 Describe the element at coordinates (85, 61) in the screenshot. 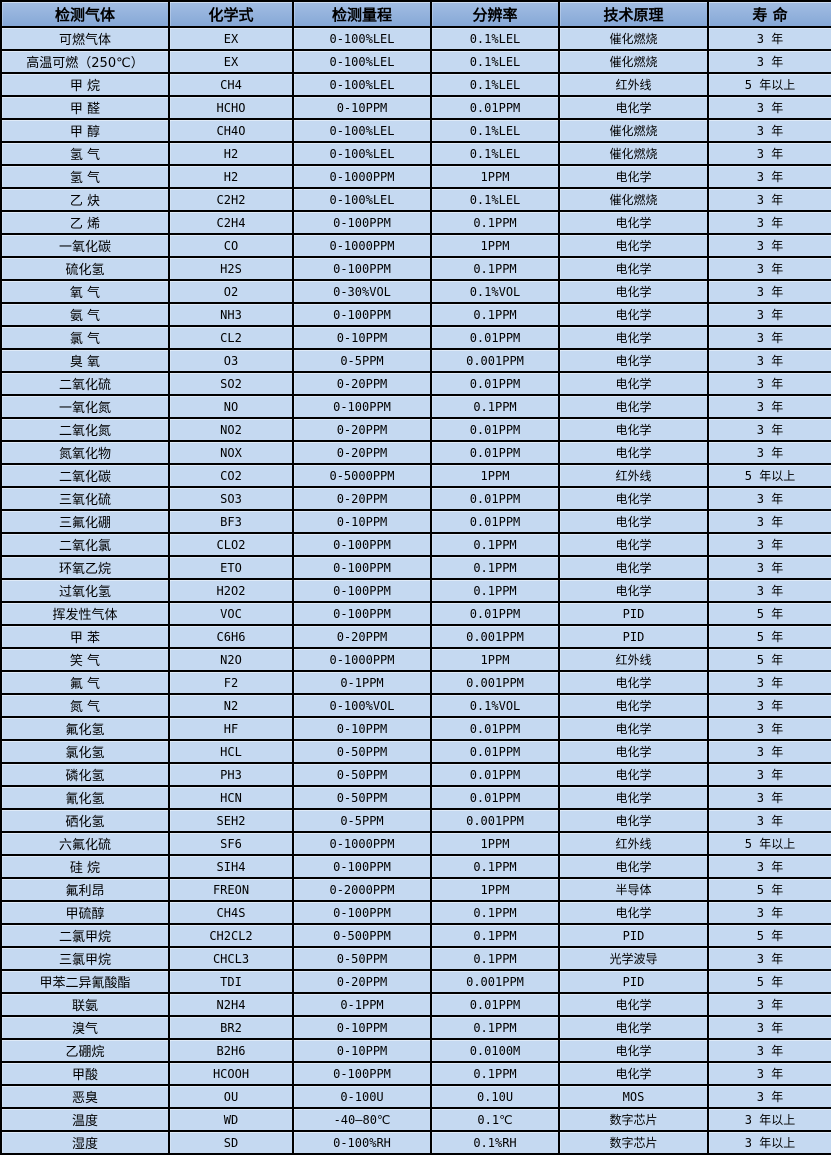

I see `gas-name-cell: 高温可燃（250℃）` at that location.